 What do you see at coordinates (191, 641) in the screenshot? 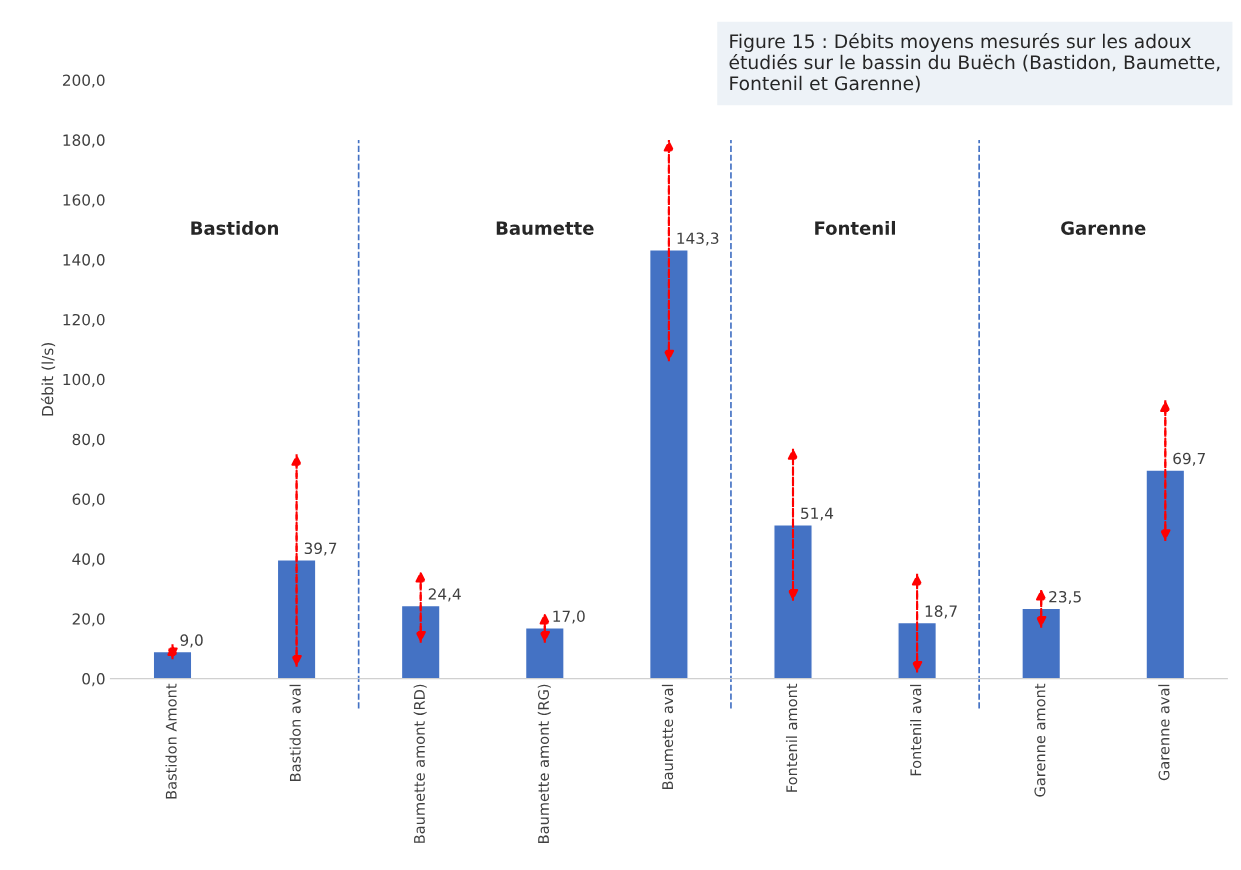
I see `data-label: 9,0` at bounding box center [191, 641].